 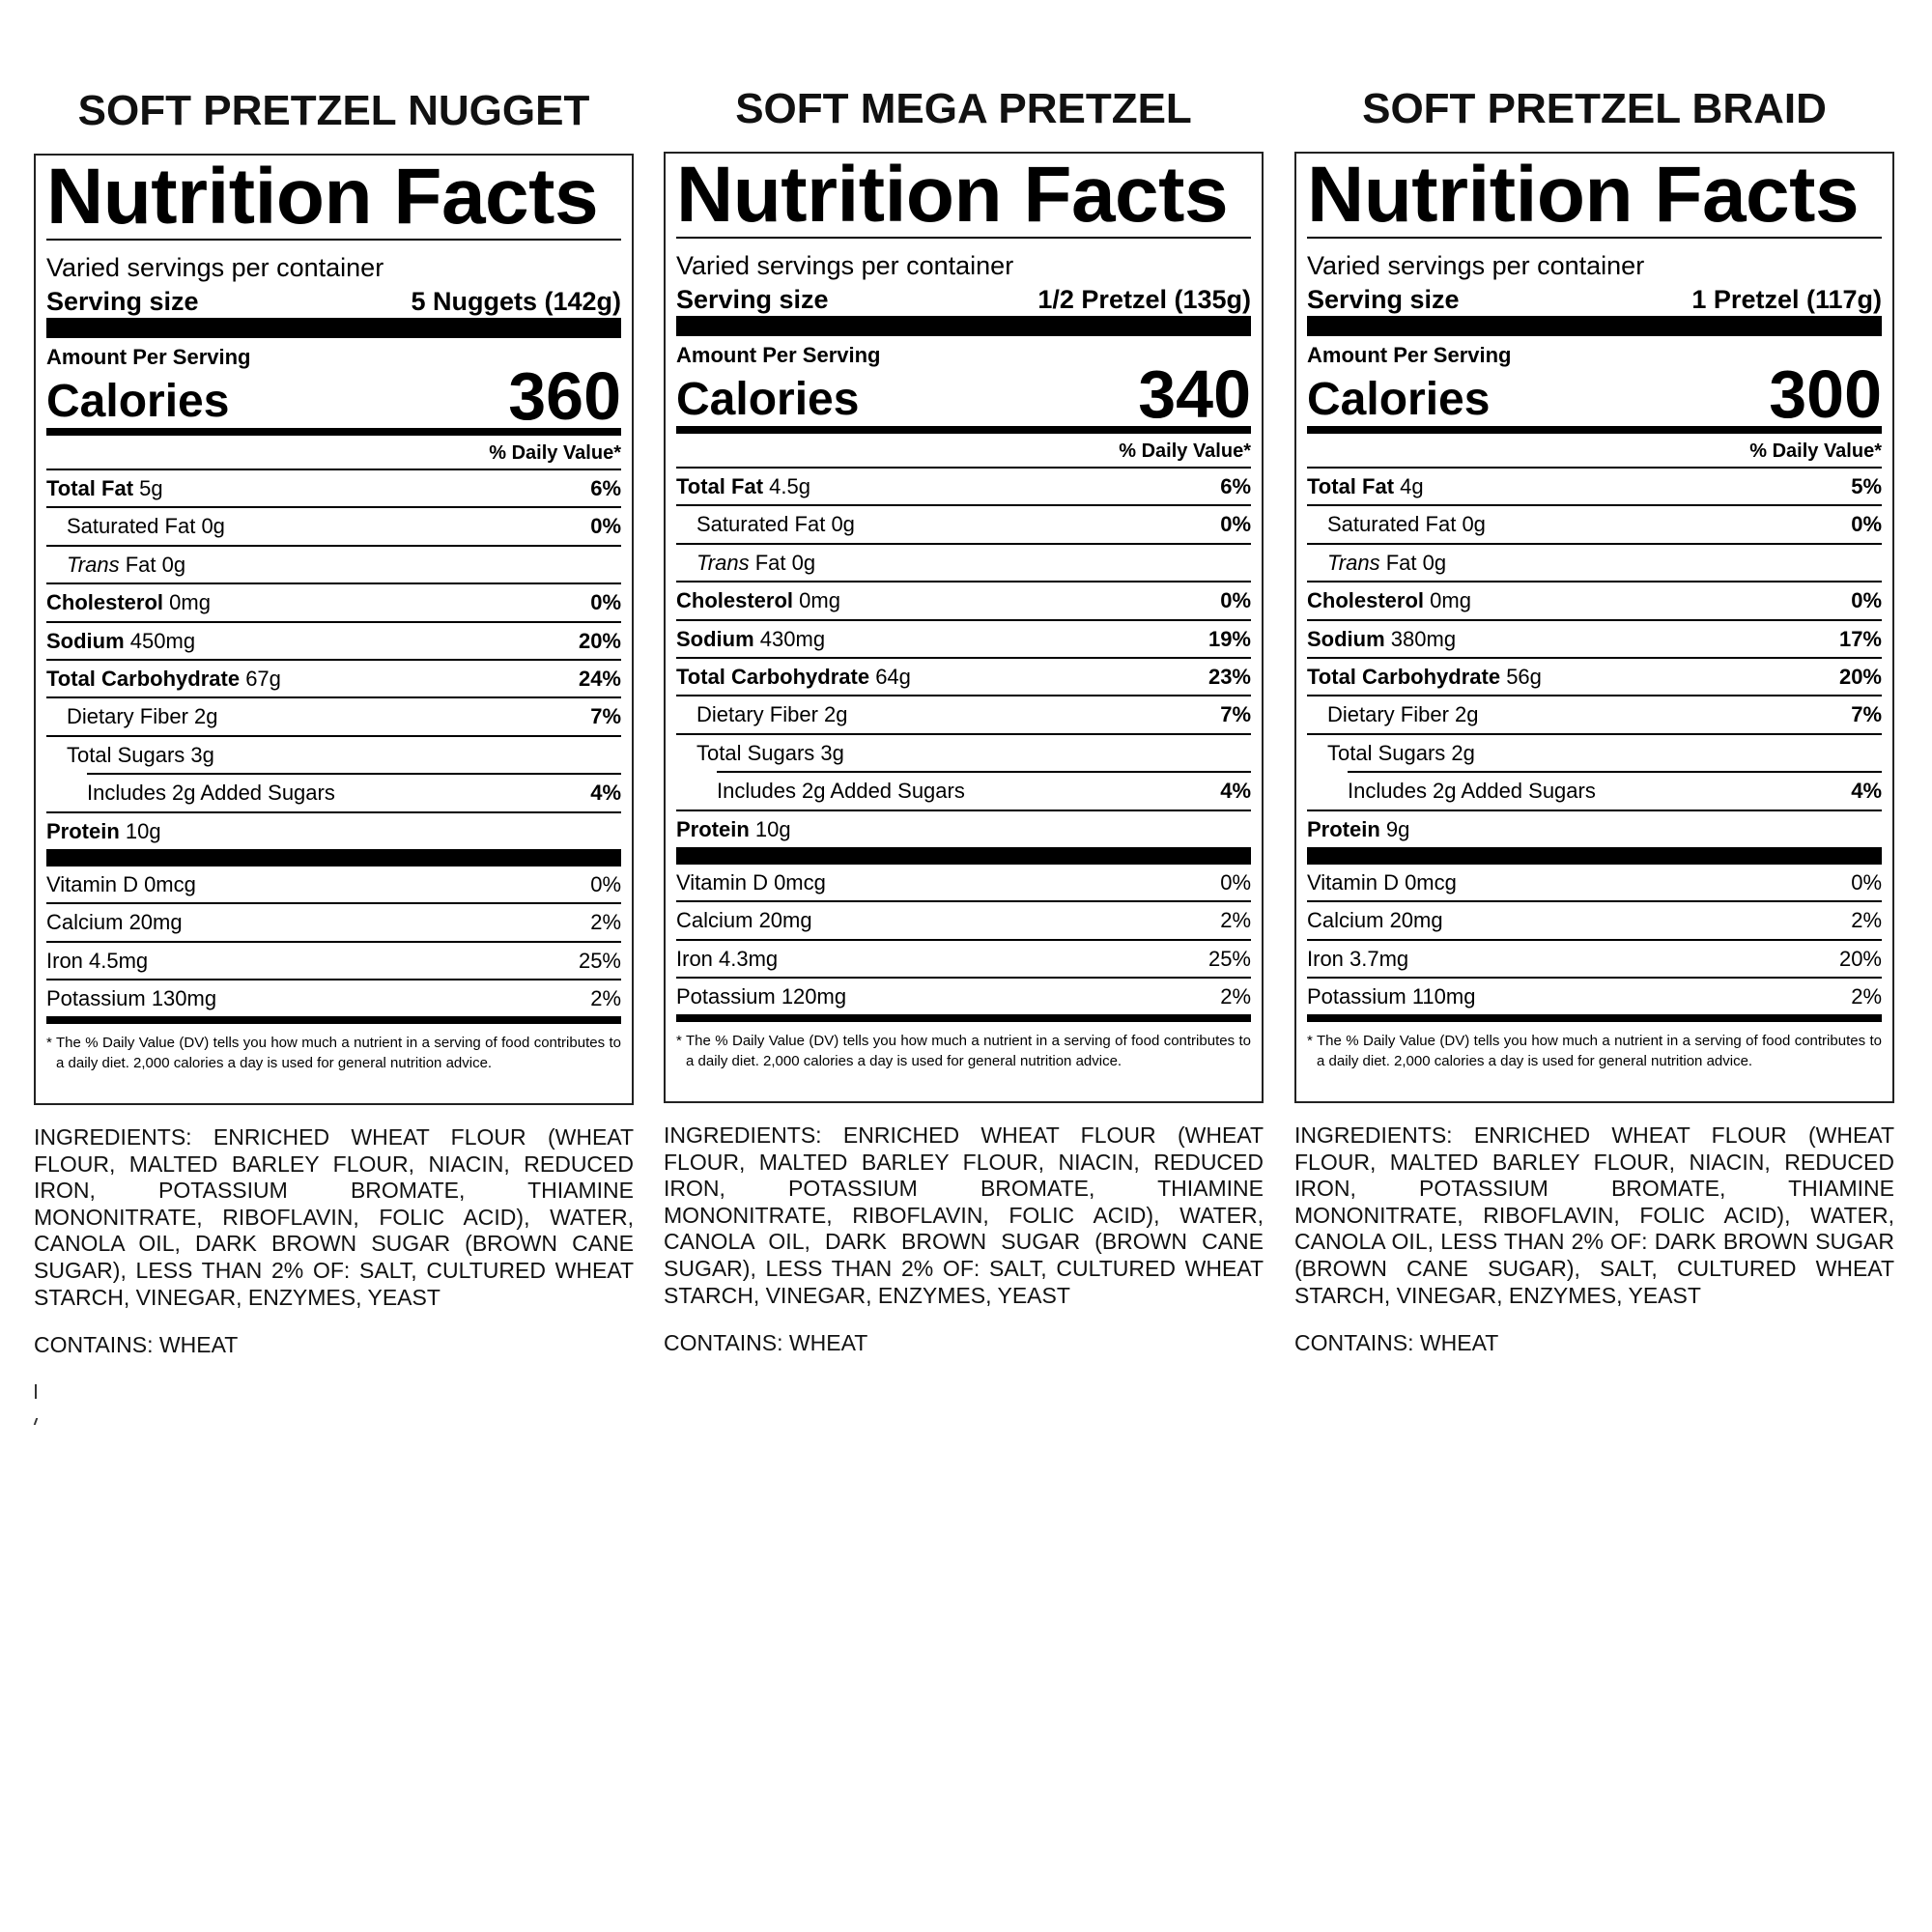 What do you see at coordinates (605, 922) in the screenshot?
I see `vitamin-dv: 2%` at bounding box center [605, 922].